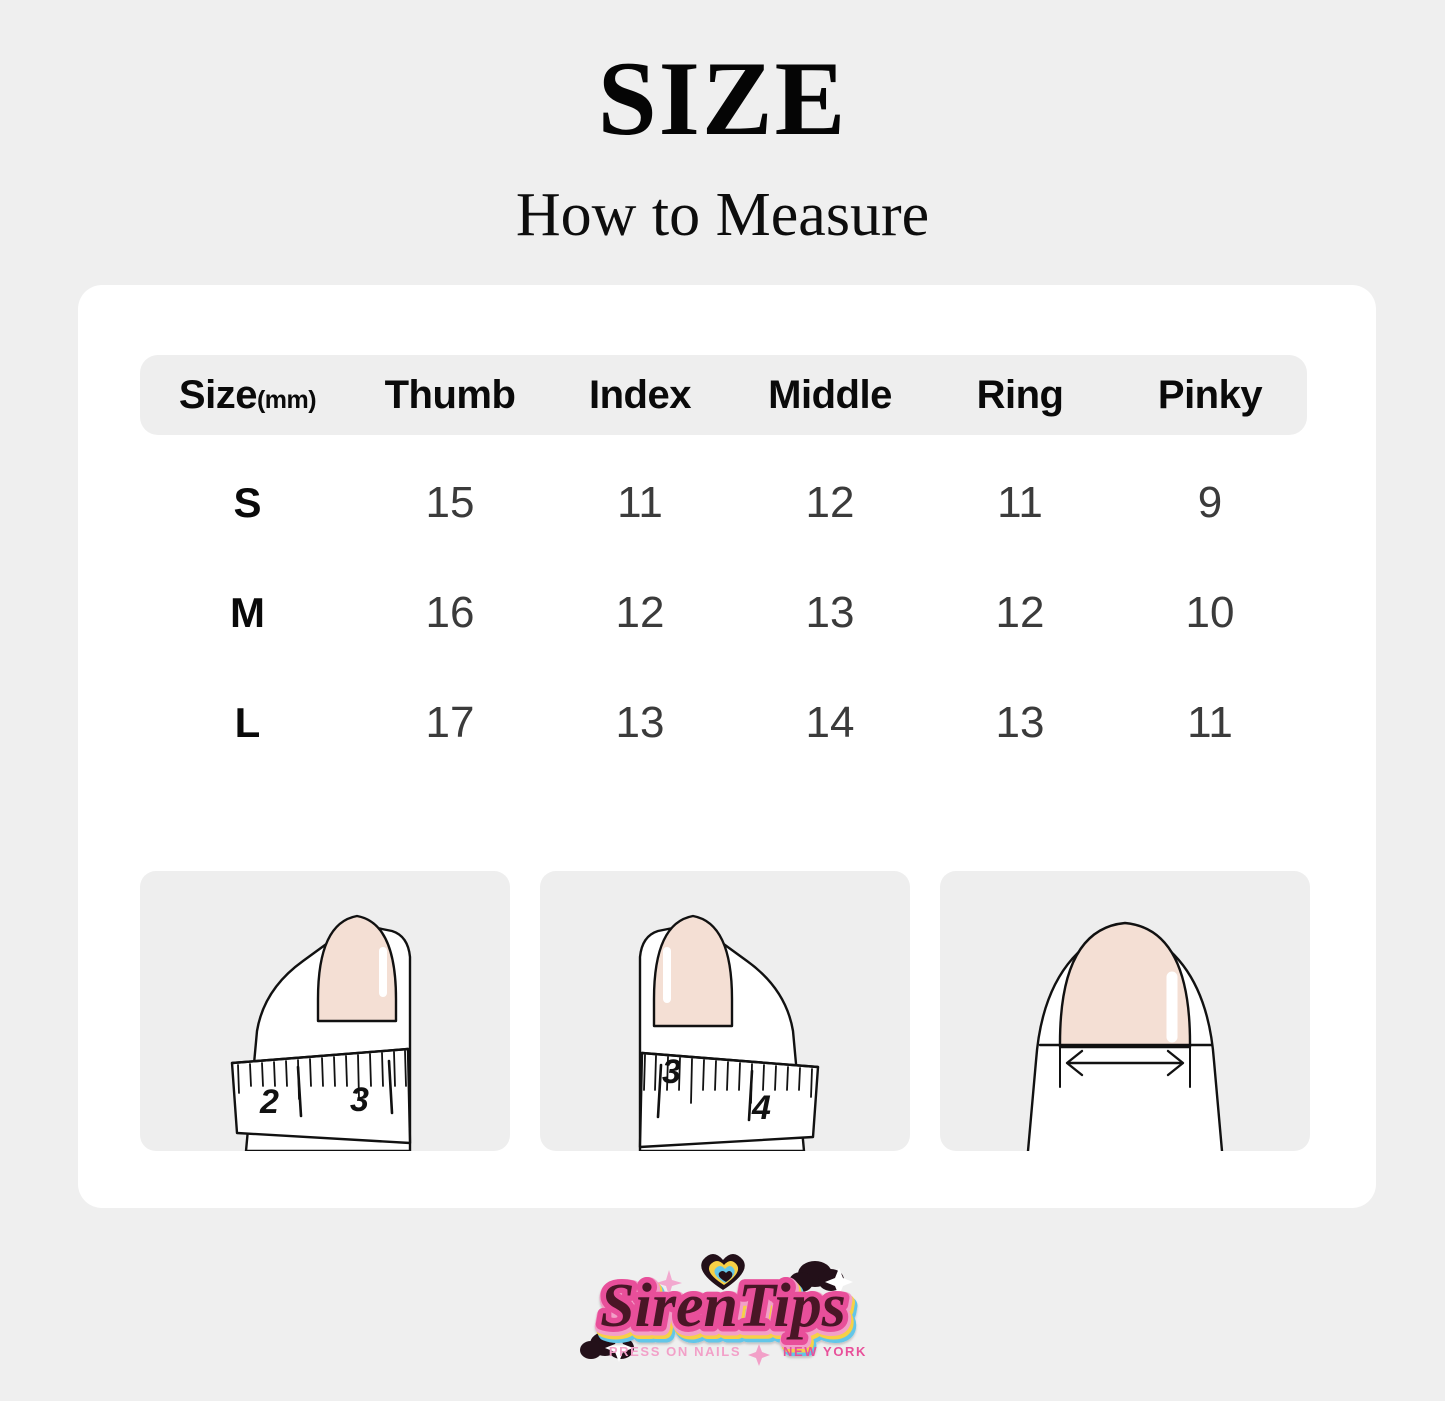 The width and height of the screenshot is (1445, 1401). Describe the element at coordinates (1210, 394) in the screenshot. I see `column-header-pinky: Pinky` at that location.